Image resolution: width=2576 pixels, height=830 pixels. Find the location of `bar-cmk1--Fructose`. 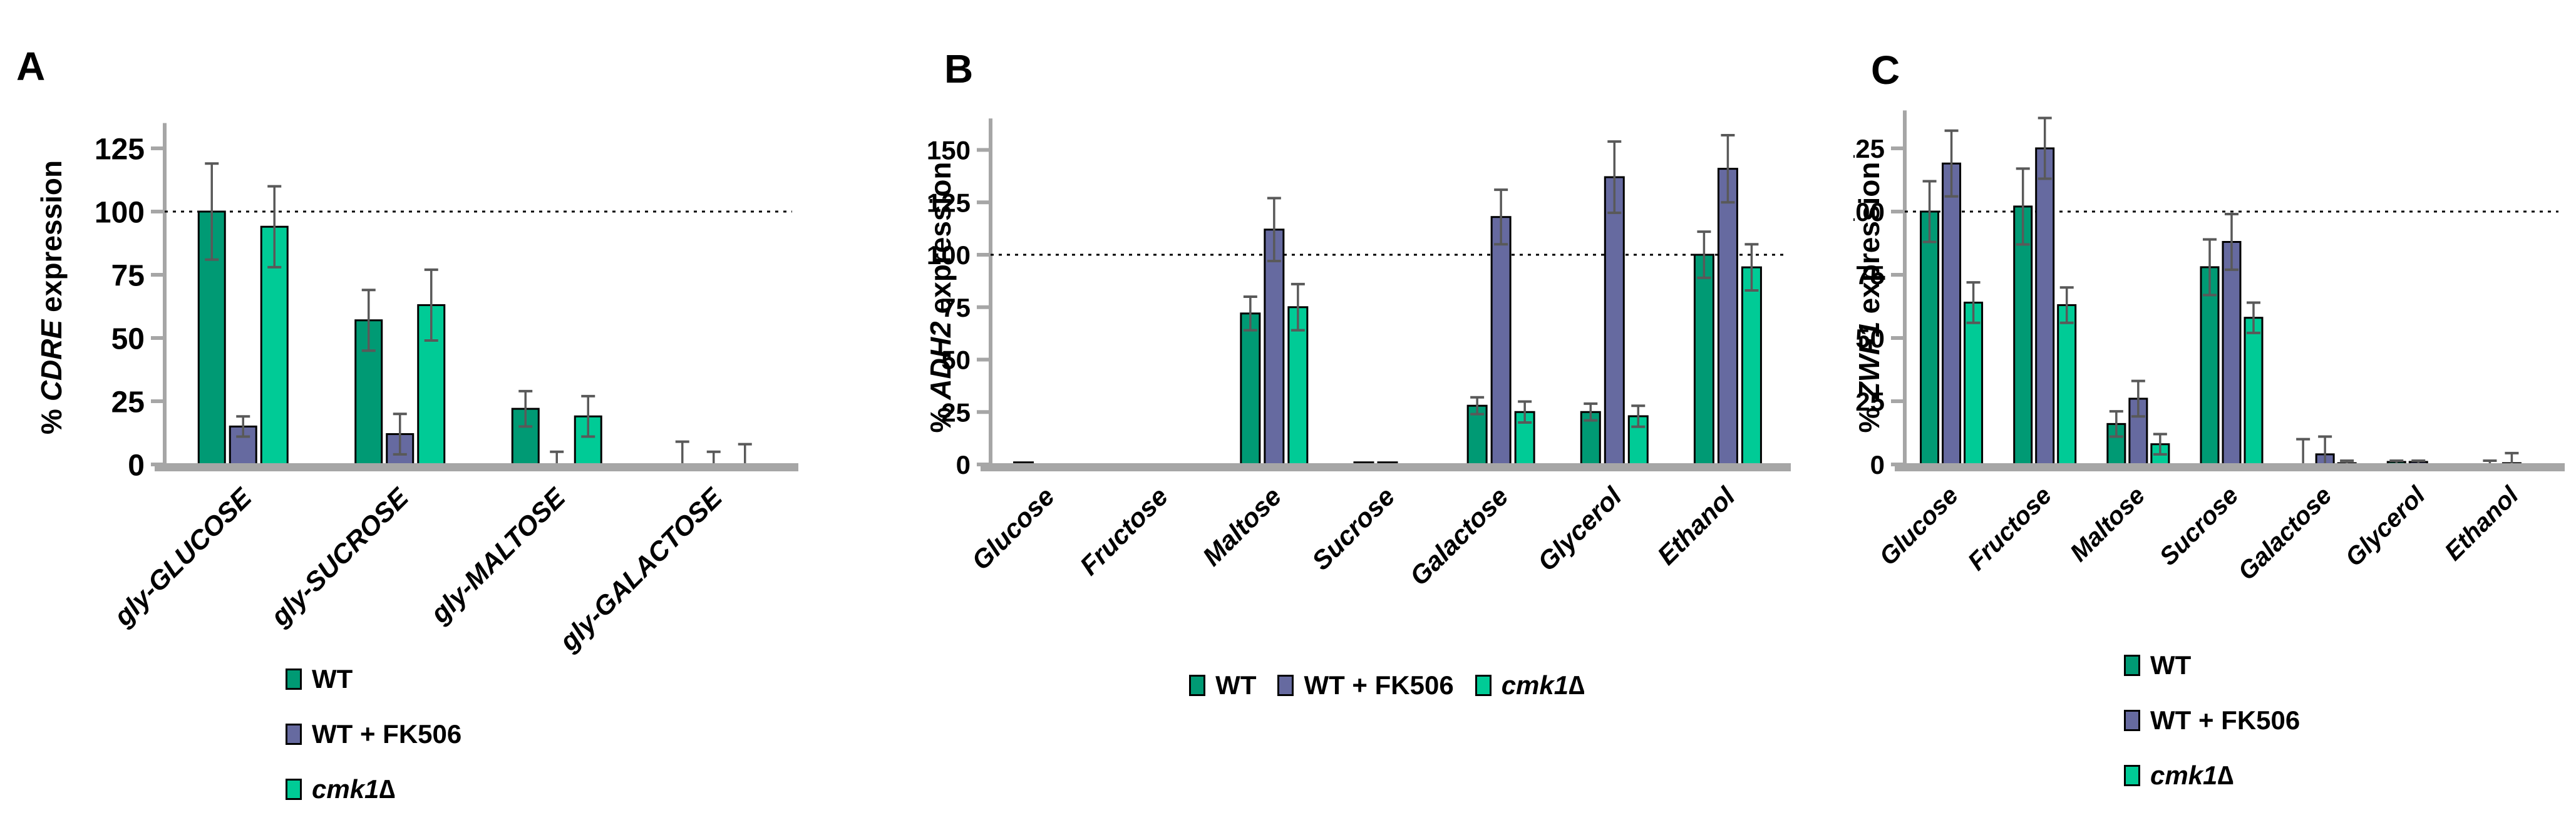

bar-cmk1--Fructose is located at coordinates (2067, 385).